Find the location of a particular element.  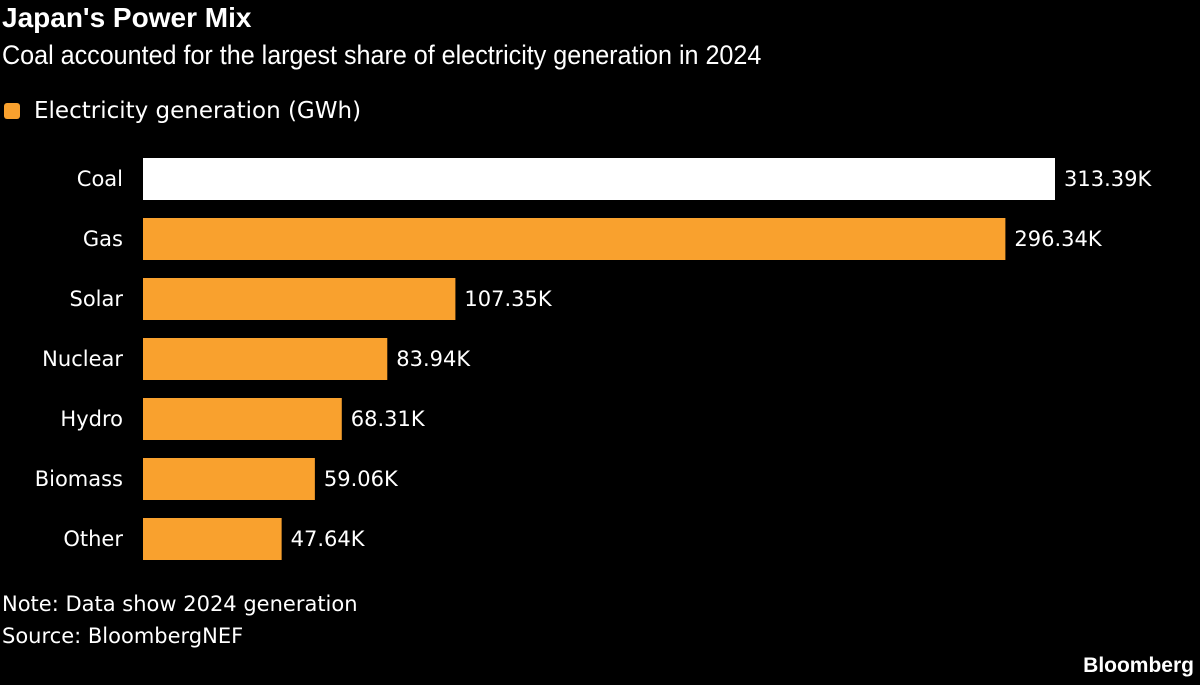

bar-biomass is located at coordinates (229, 479).